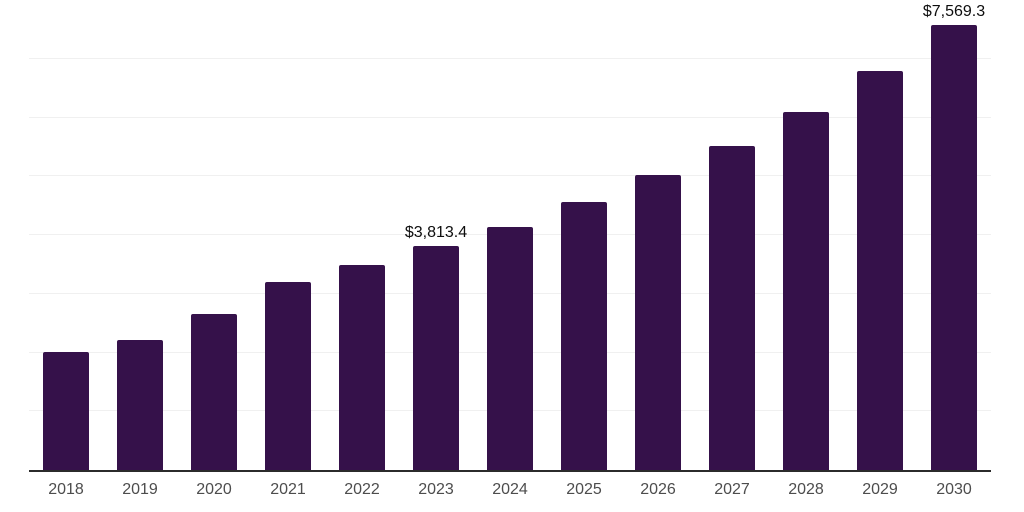 The image size is (1024, 512). Describe the element at coordinates (66, 235) in the screenshot. I see `bar-column-2018` at that location.